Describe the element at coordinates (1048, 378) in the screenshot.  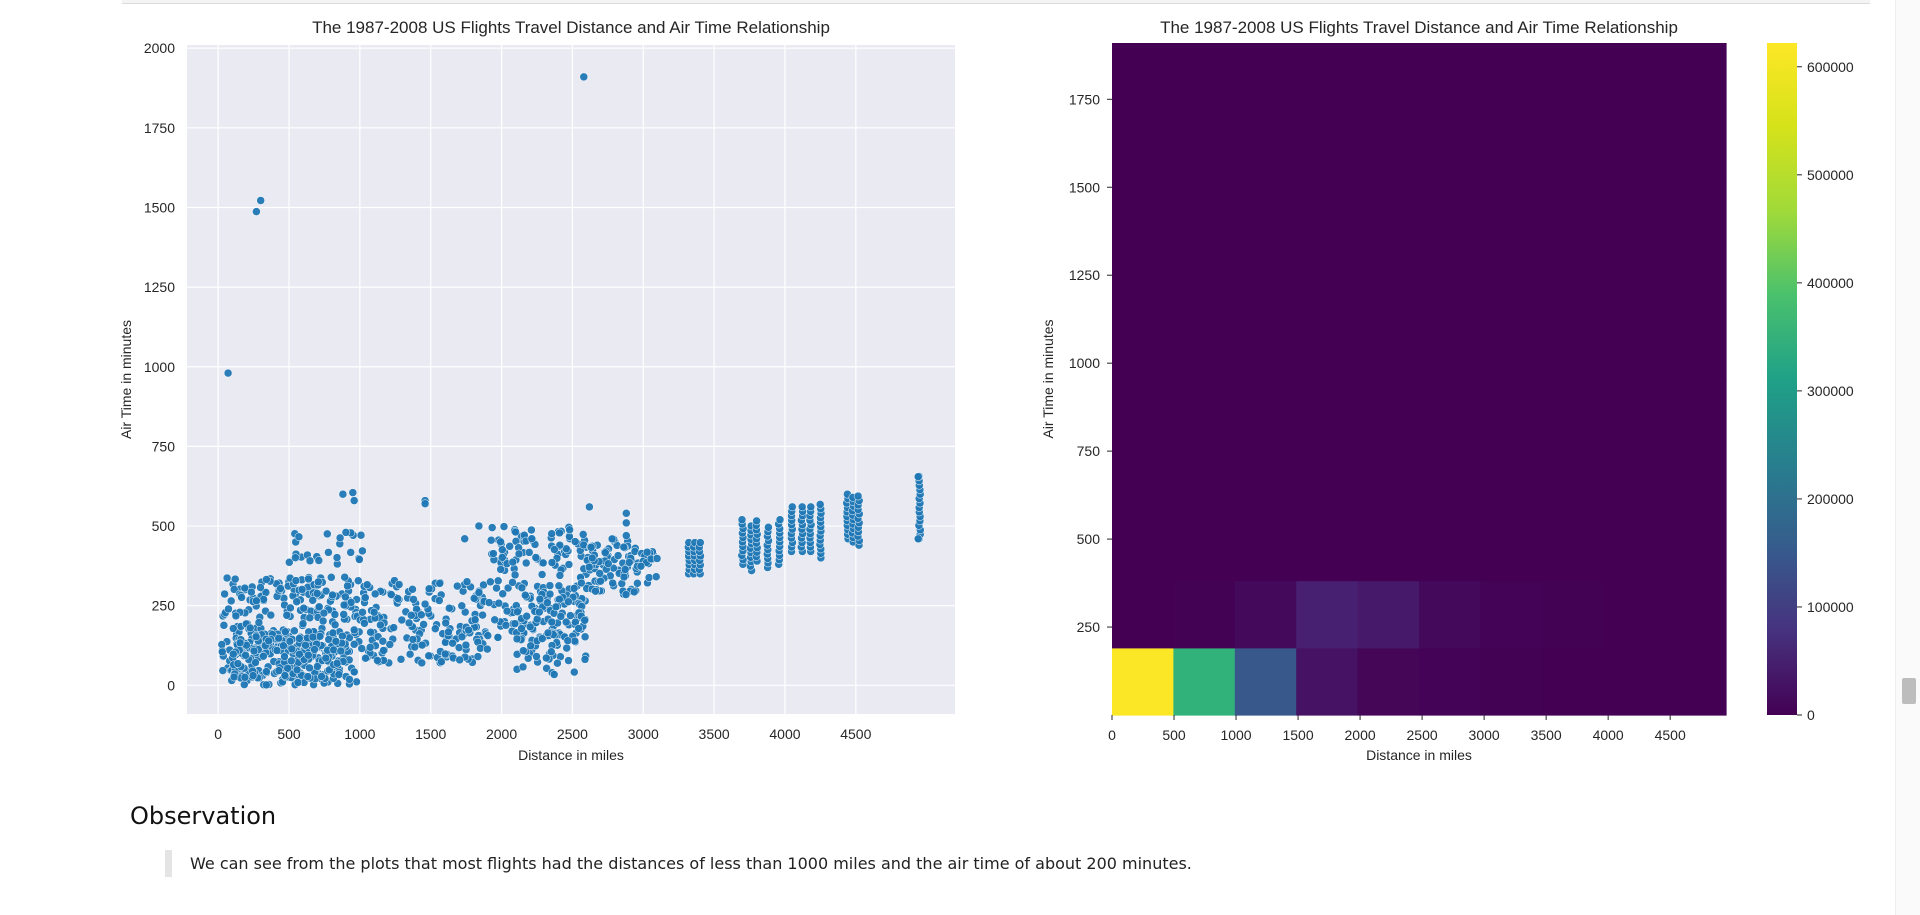
I see `heatmap-y-axis-label: Air Time in minutes` at that location.